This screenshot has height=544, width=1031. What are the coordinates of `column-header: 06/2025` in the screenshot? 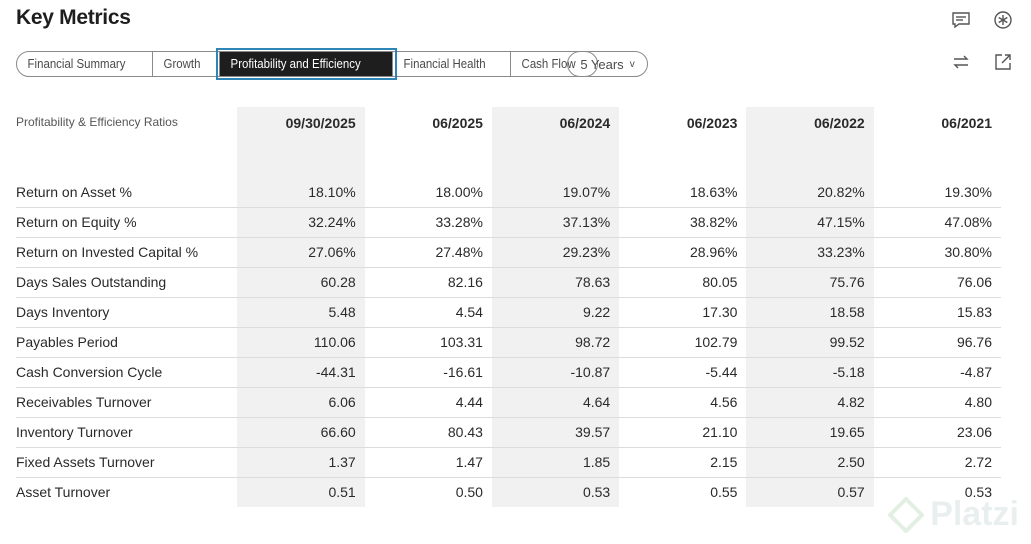 It's located at (457, 123).